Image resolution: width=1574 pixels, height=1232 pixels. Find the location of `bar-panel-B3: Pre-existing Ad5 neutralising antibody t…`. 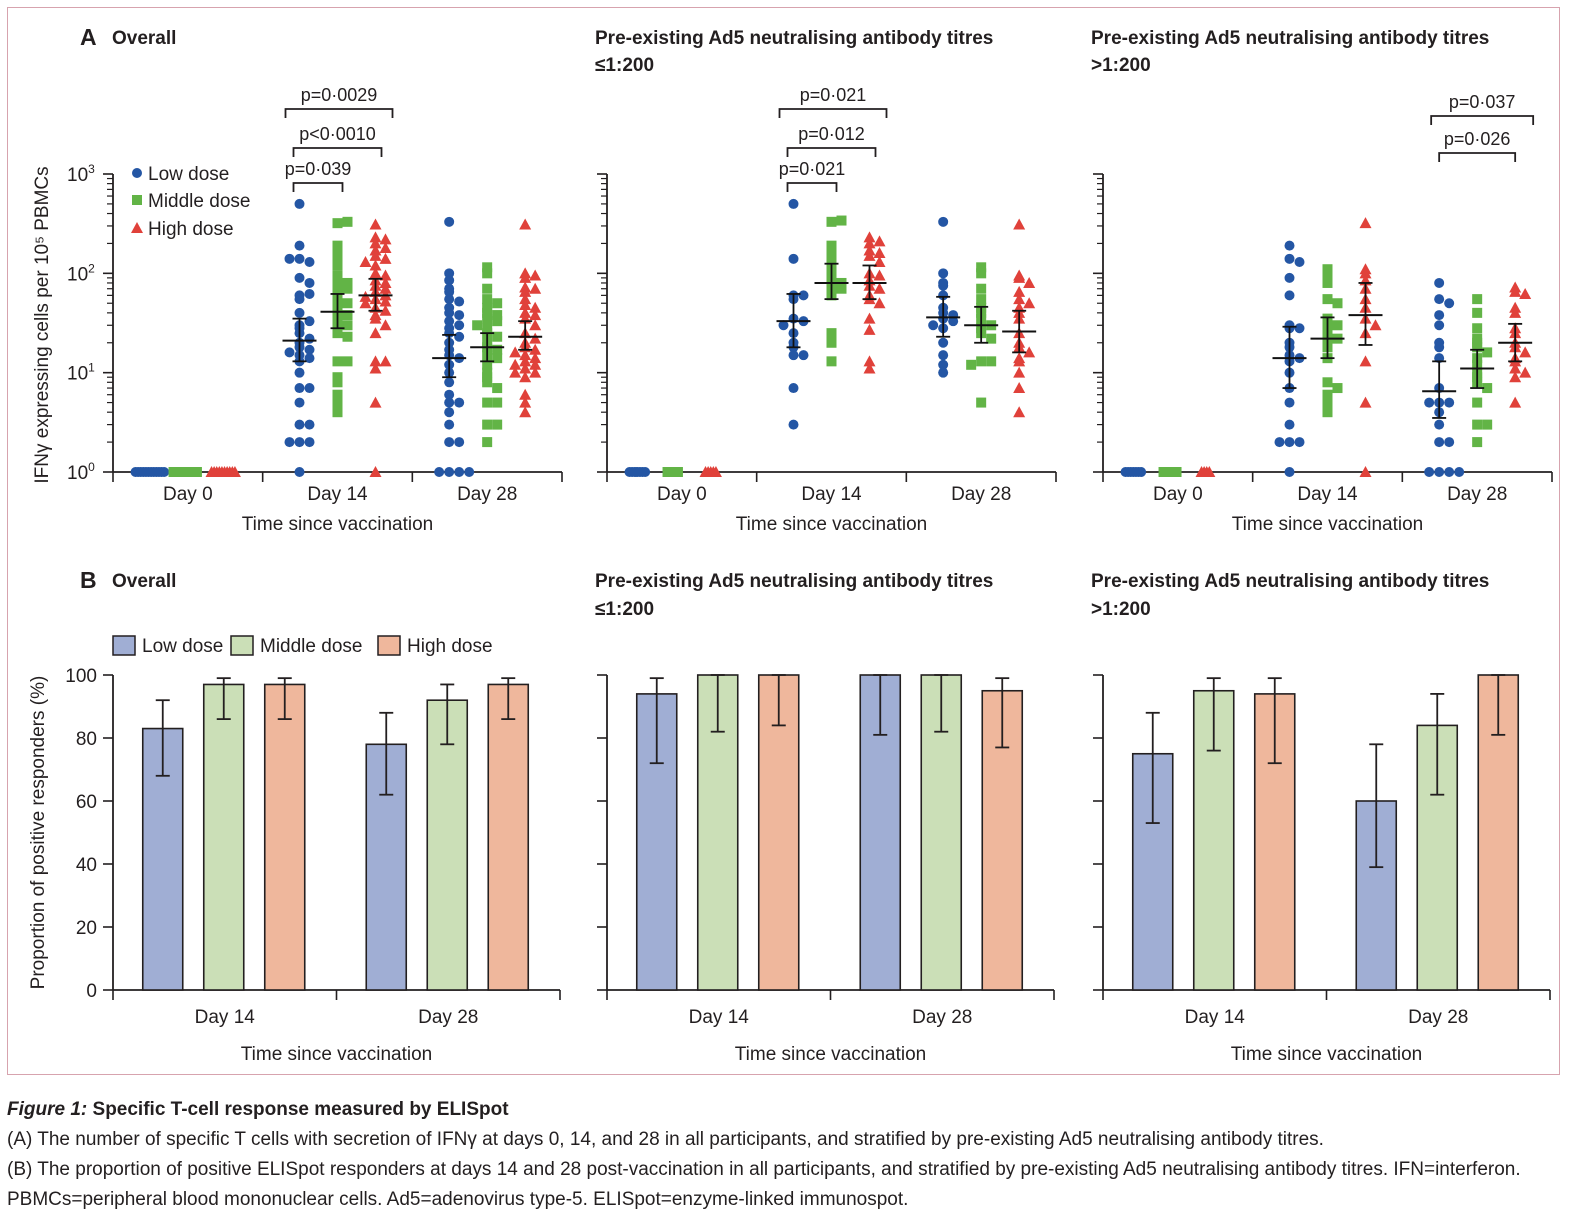

bar-panel-B3: Pre-existing Ad5 neutralising antibody t… is located at coordinates (1321, 818).